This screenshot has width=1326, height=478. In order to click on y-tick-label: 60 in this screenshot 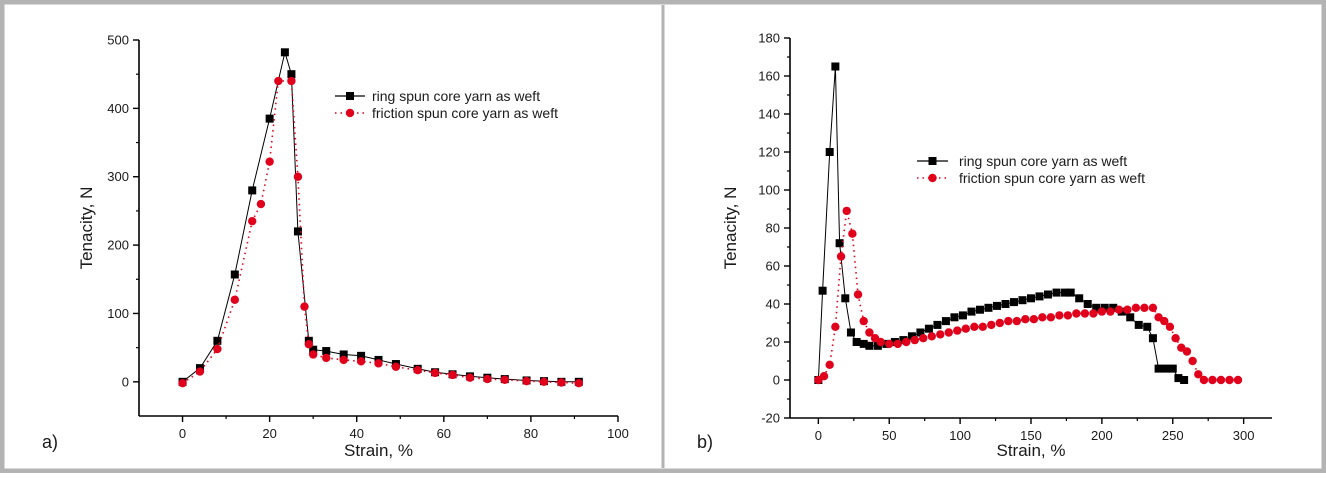, I will do `click(773, 266)`.